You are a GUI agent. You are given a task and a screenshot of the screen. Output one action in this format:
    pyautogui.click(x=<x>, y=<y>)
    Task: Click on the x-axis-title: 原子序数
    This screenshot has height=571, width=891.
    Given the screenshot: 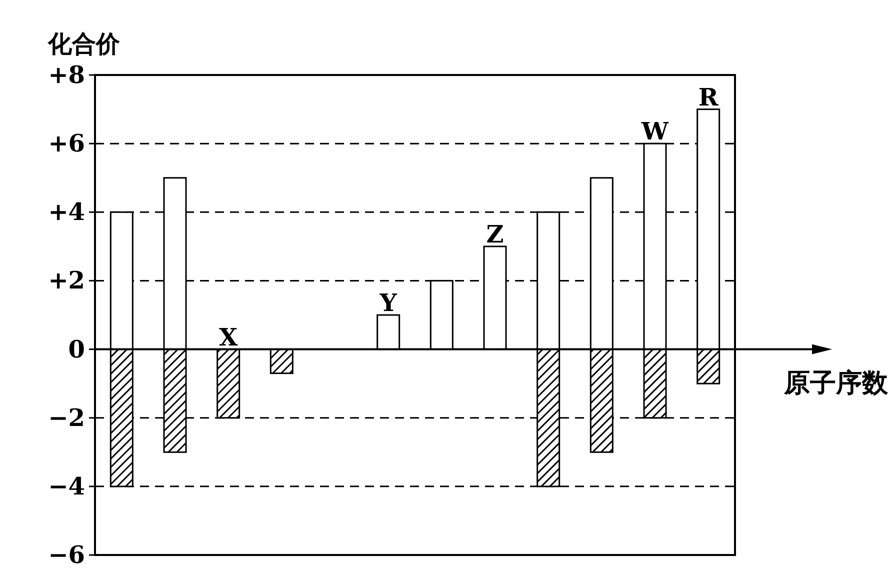 What is the action you would take?
    pyautogui.click(x=836, y=383)
    